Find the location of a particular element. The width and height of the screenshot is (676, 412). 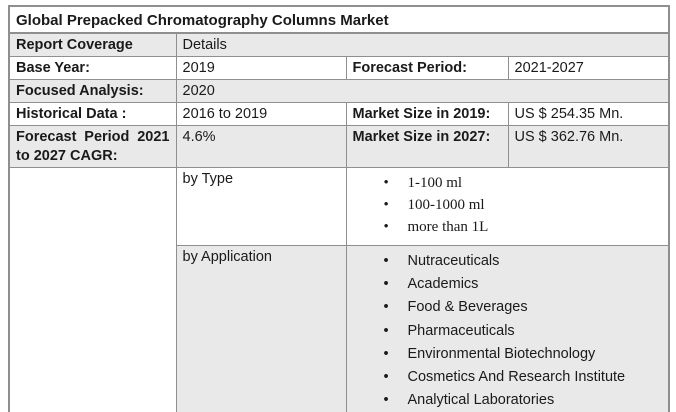

list-item: Food & Beverages is located at coordinates (508, 307).